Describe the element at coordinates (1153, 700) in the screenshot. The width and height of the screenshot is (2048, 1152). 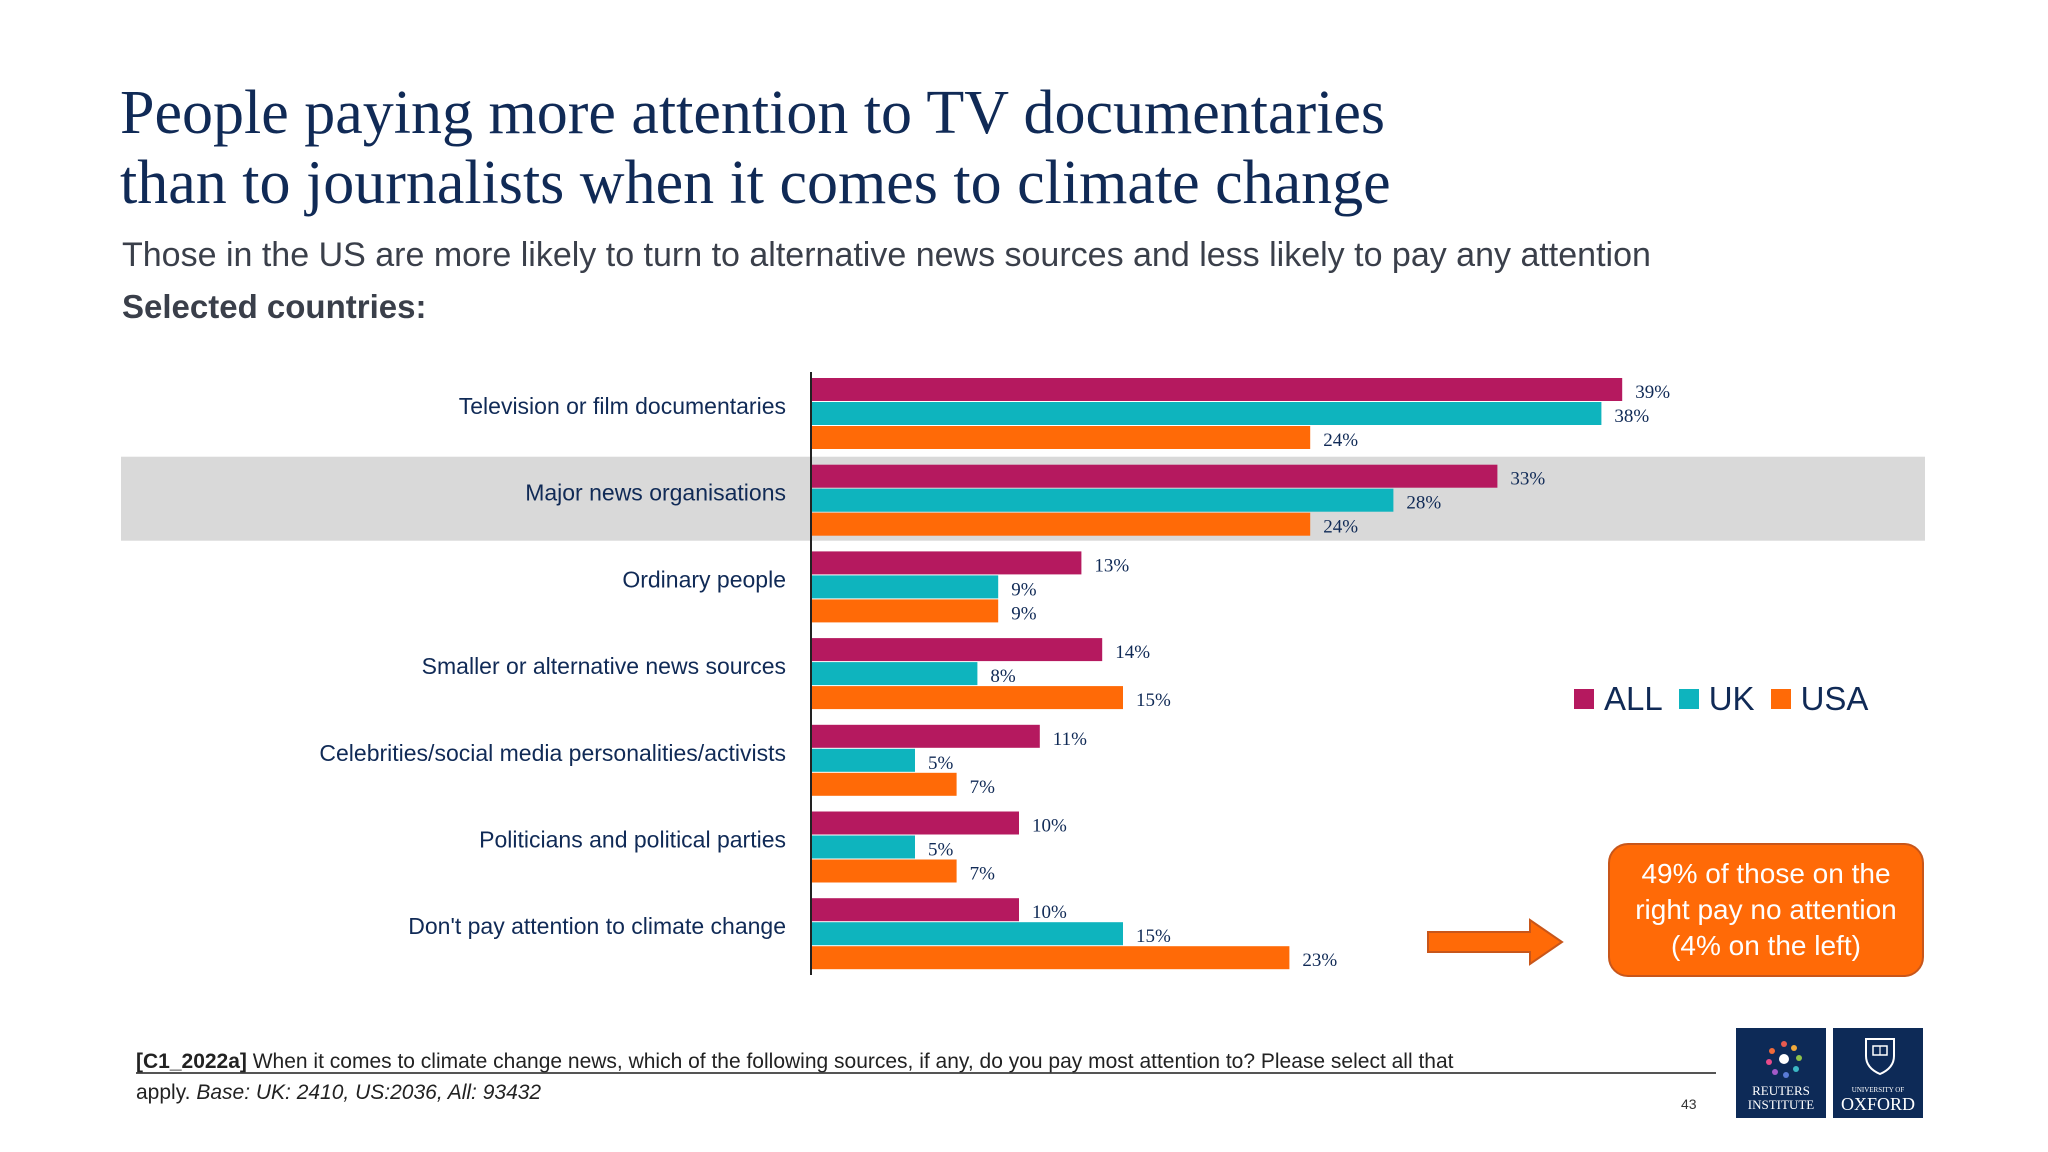
I see `data-label-usa: 15%` at that location.